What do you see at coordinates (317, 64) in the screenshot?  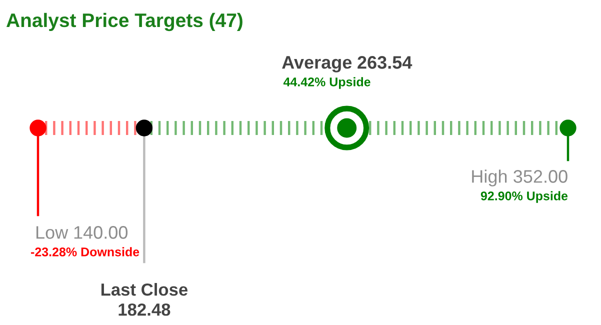 I see `category-label: Average` at bounding box center [317, 64].